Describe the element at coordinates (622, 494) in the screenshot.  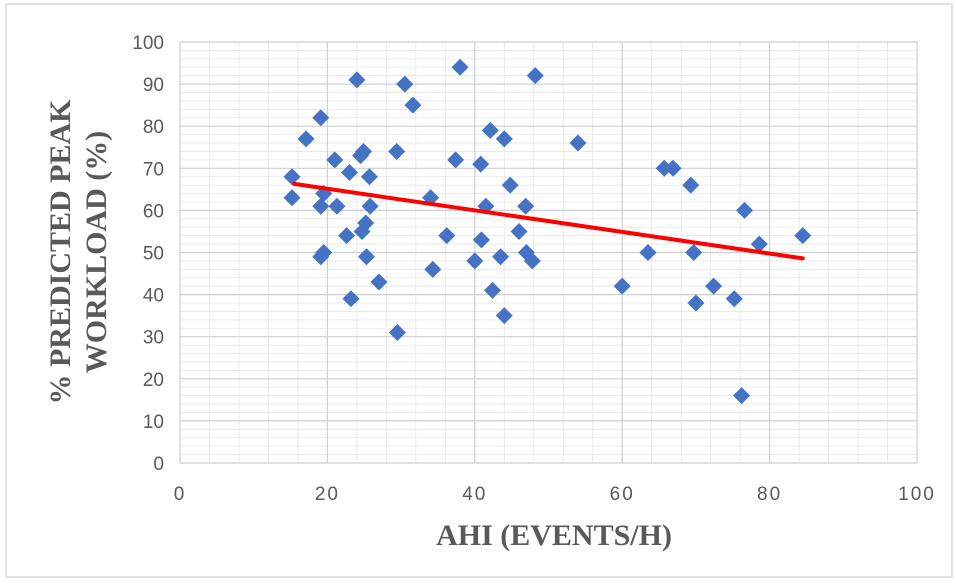
I see `x-tick-label: 60` at that location.